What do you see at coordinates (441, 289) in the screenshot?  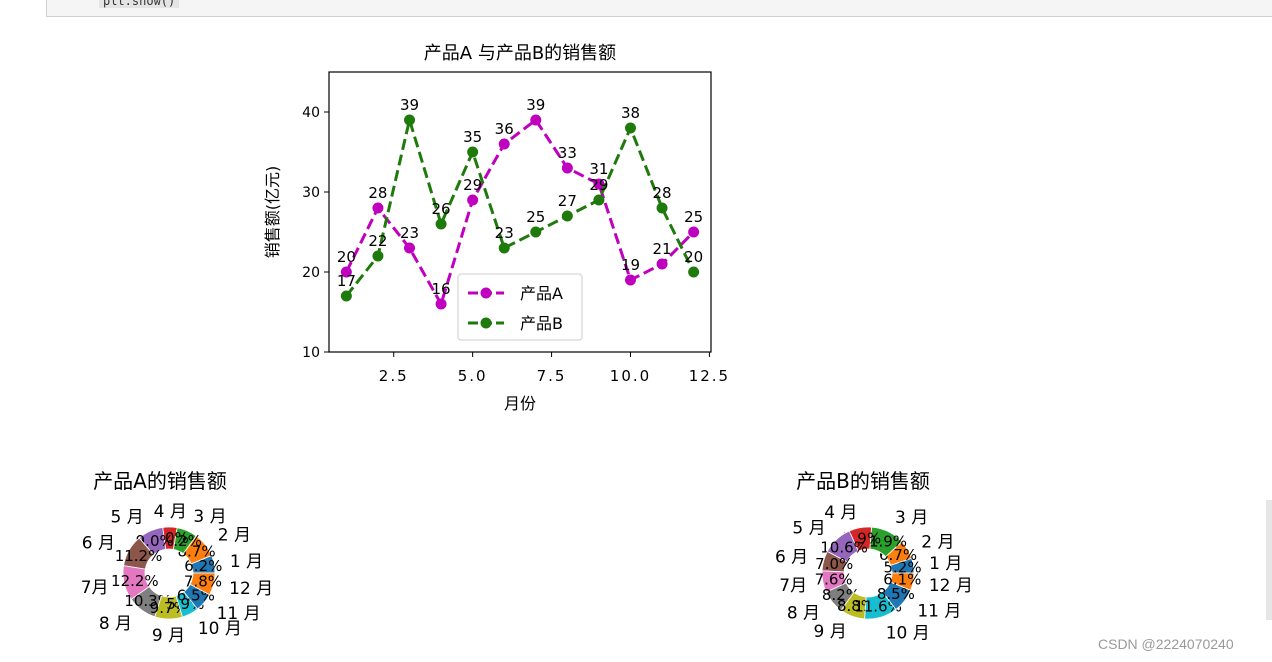 I see `data-label: 16` at bounding box center [441, 289].